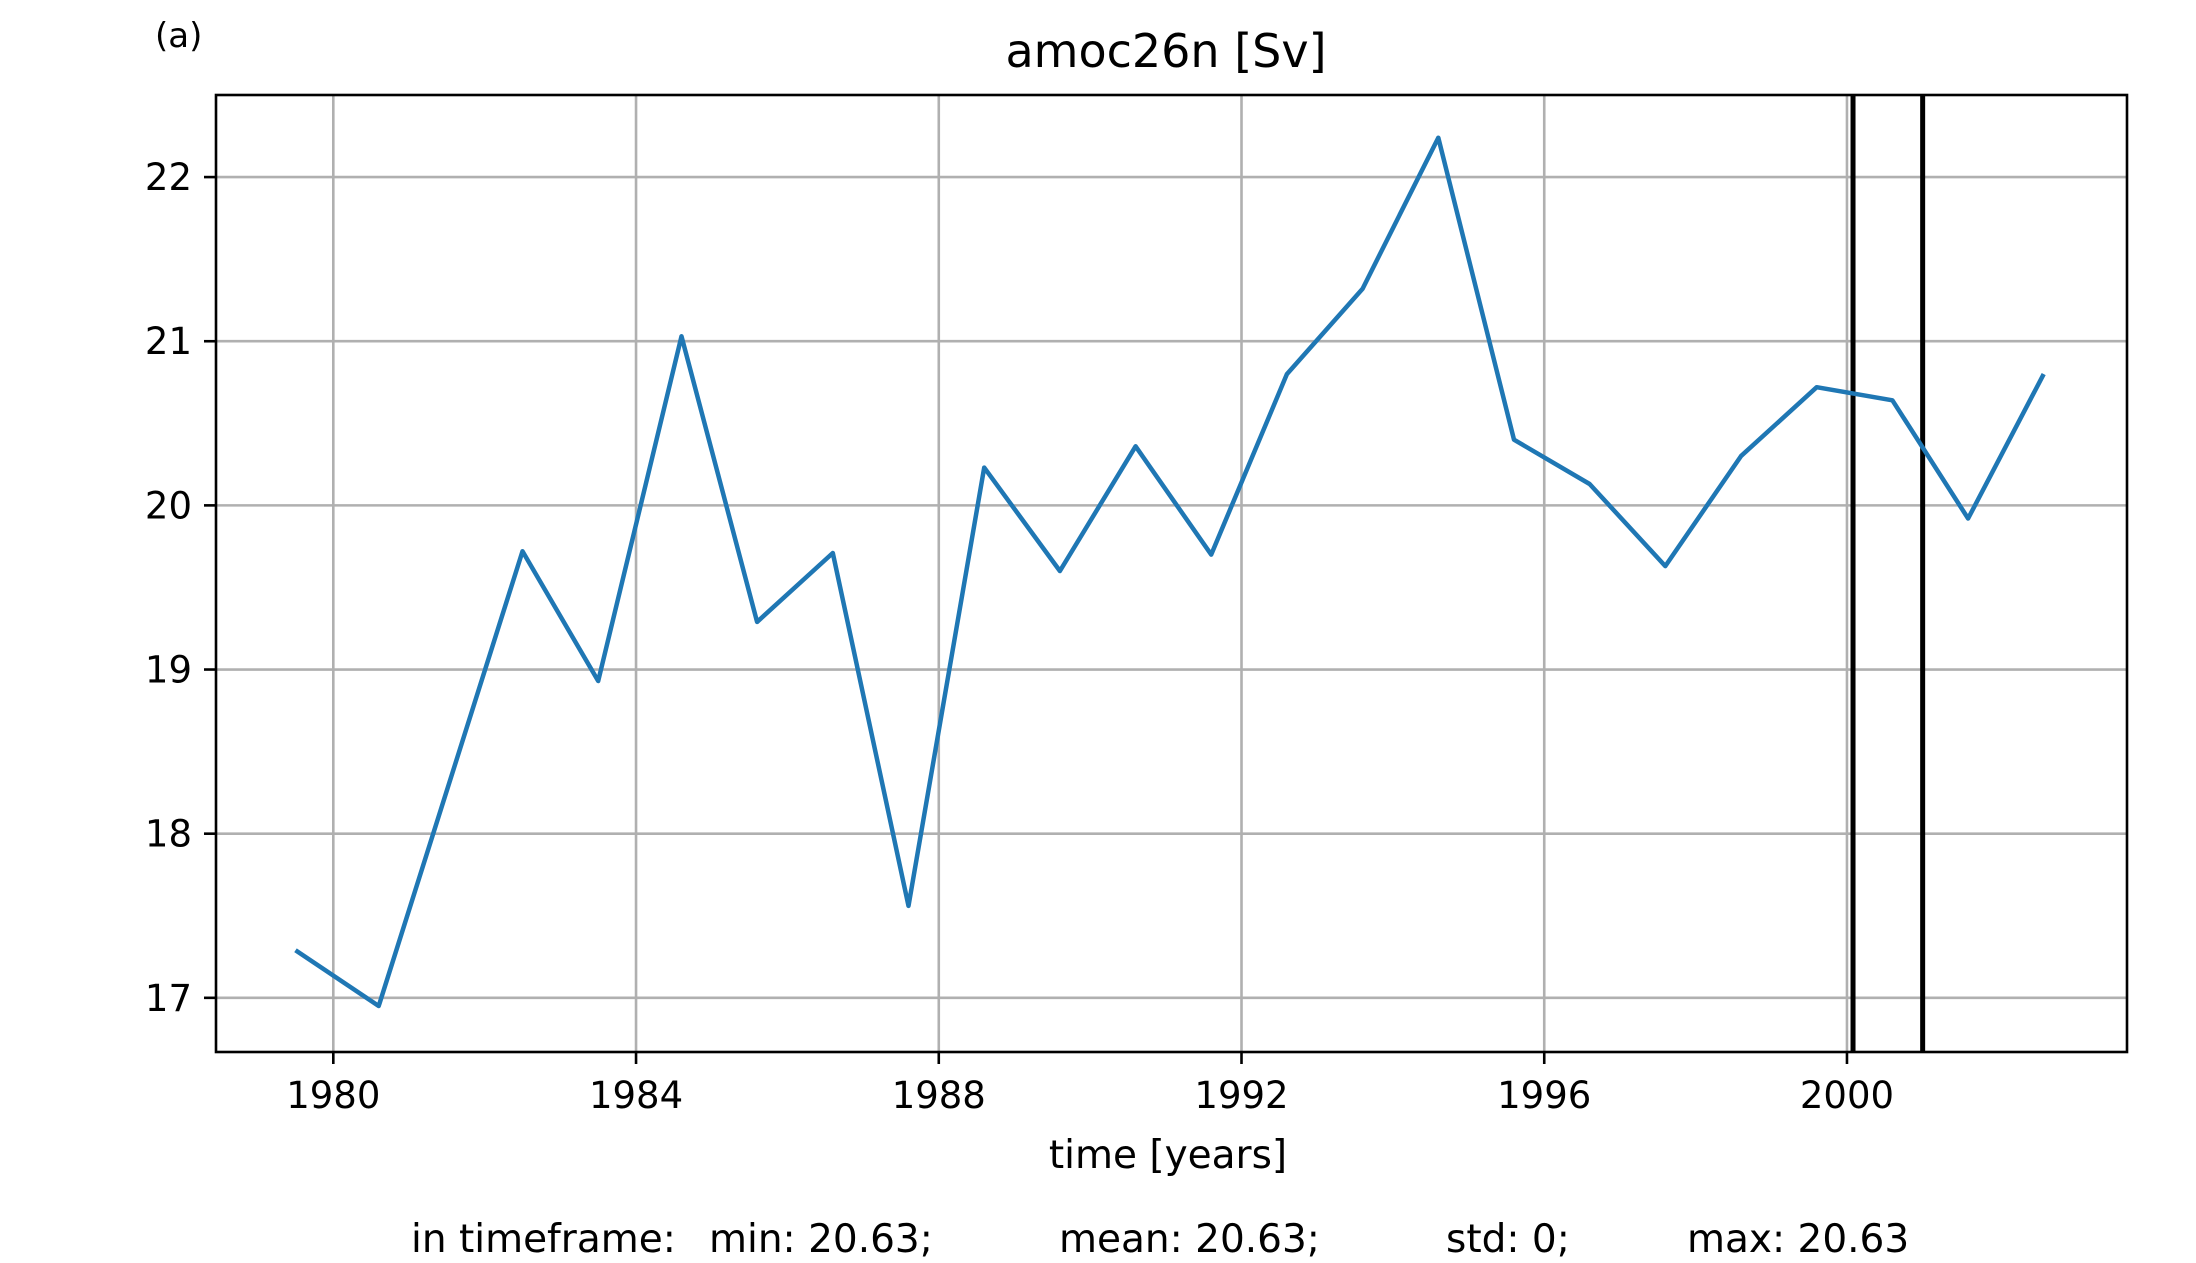  What do you see at coordinates (178, 36) in the screenshot?
I see `panel-label: (a)` at bounding box center [178, 36].